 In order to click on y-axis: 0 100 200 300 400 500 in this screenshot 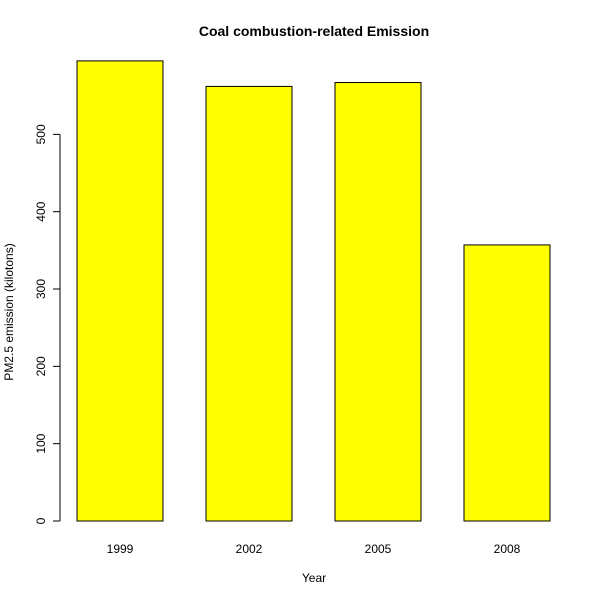, I will do `click(47, 324)`.